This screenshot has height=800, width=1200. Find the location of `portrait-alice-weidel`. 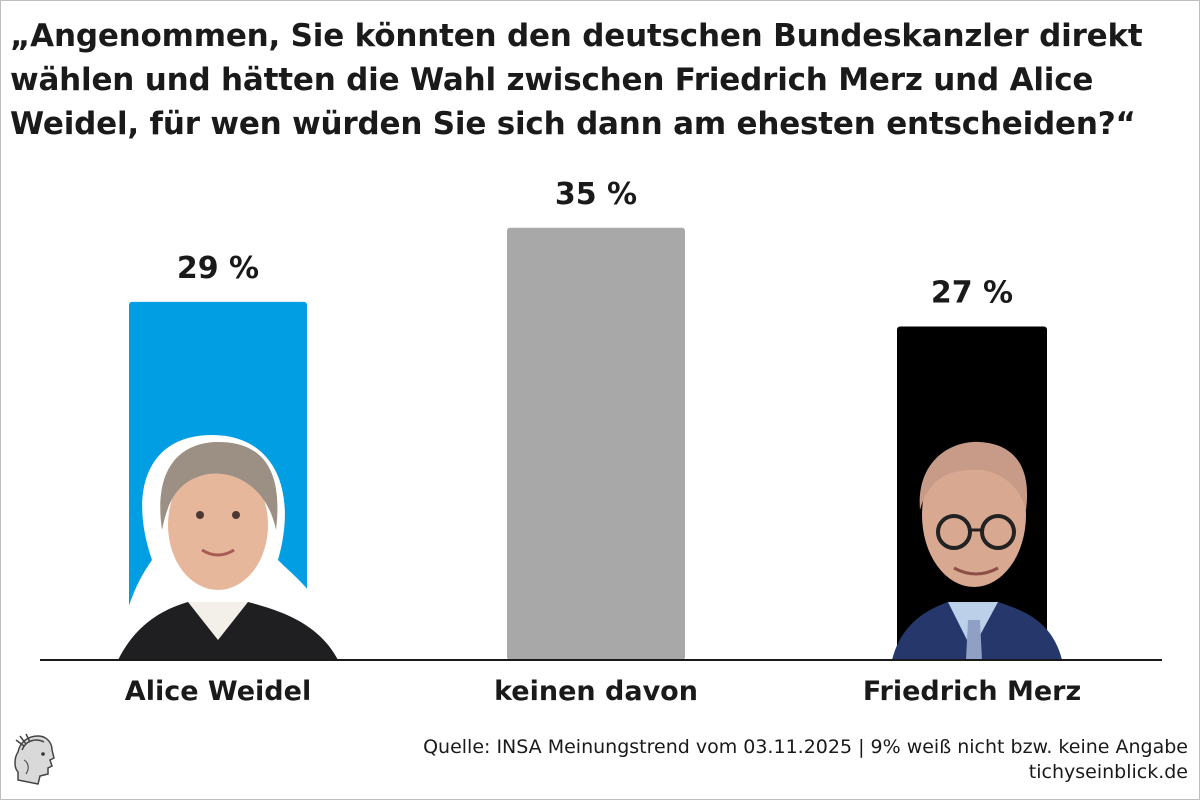

portrait-alice-weidel is located at coordinates (228, 547).